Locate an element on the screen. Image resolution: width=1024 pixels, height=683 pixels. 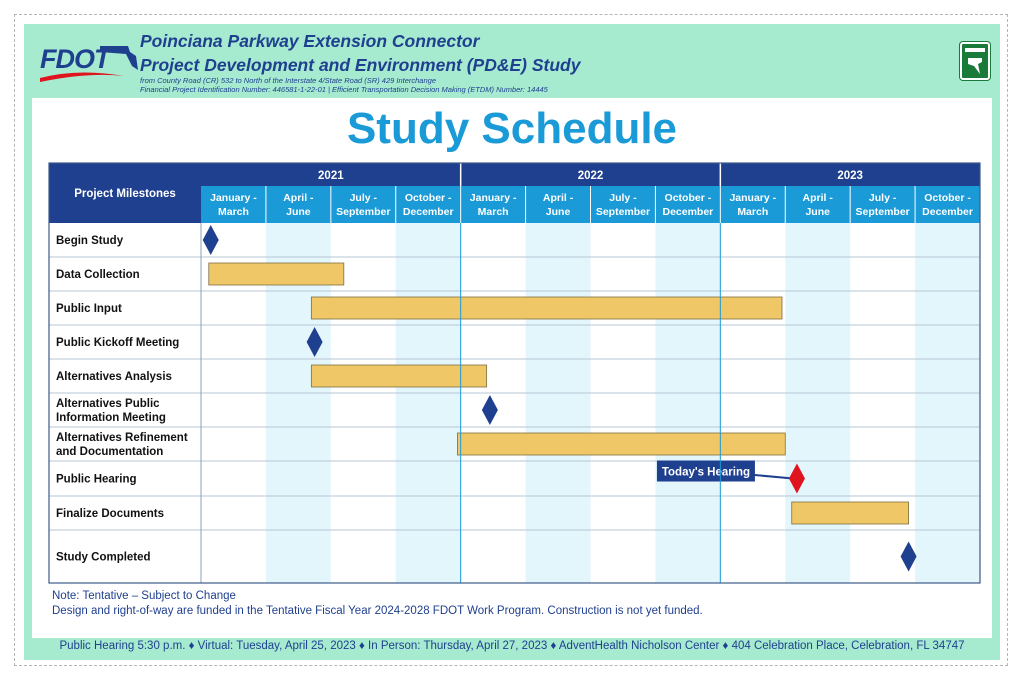
row-header-cell is located at coordinates (125, 193).